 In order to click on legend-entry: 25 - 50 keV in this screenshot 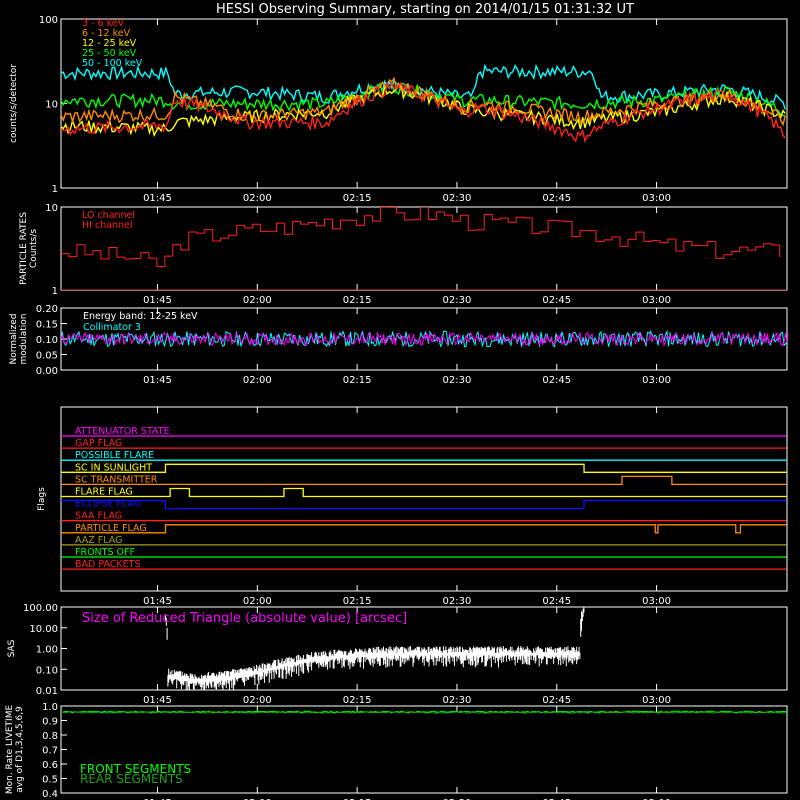, I will do `click(109, 53)`.